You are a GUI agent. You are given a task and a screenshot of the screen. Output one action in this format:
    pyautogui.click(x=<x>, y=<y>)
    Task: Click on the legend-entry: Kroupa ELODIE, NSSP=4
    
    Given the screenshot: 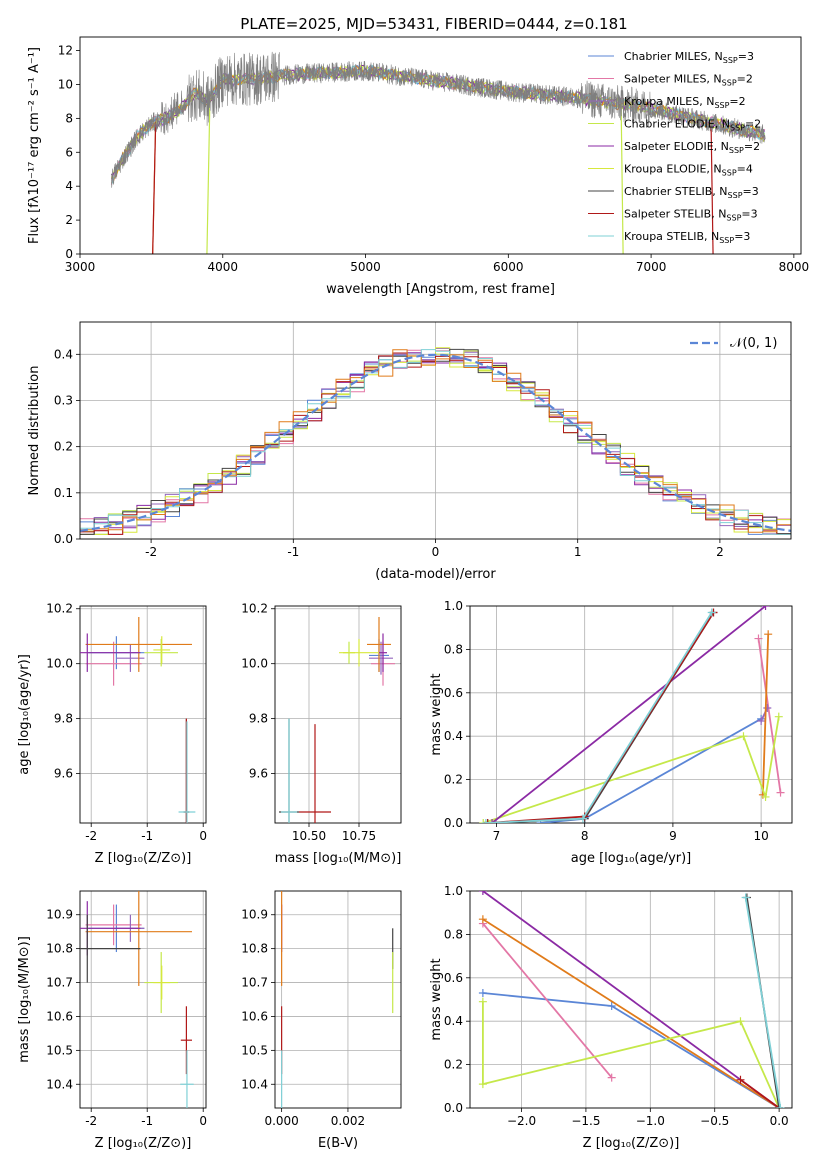 What is the action you would take?
    pyautogui.click(x=688, y=170)
    